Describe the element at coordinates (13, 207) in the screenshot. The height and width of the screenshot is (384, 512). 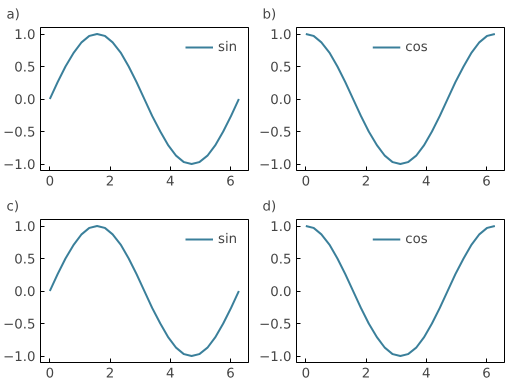
I see `chart-title: c)` at that location.